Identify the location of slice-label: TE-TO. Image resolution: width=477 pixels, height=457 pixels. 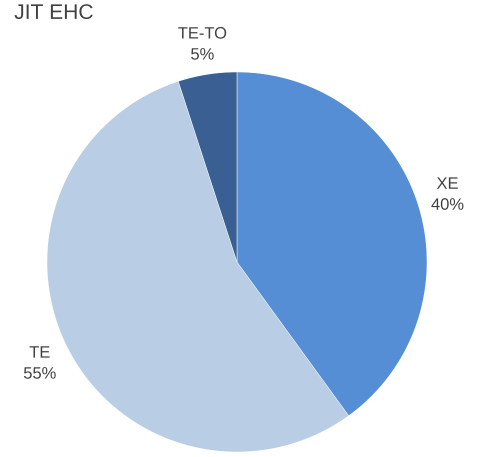
(202, 33).